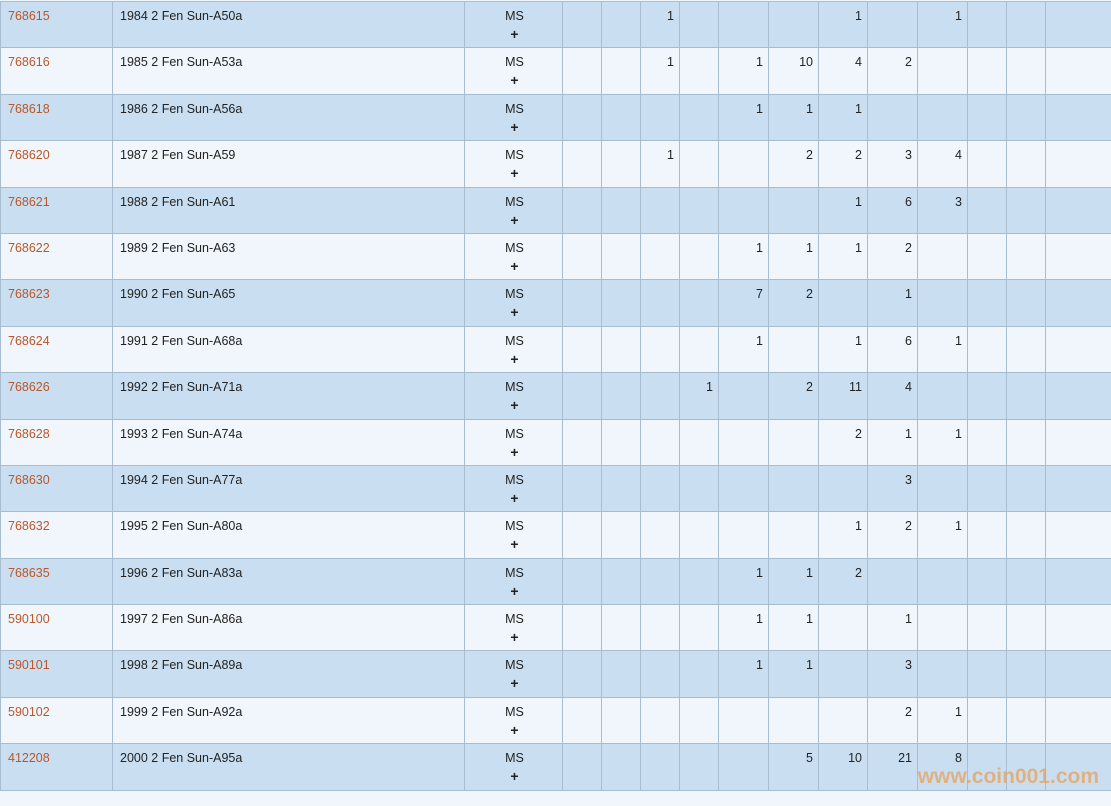  I want to click on coin-id-link: 768626, so click(29, 387).